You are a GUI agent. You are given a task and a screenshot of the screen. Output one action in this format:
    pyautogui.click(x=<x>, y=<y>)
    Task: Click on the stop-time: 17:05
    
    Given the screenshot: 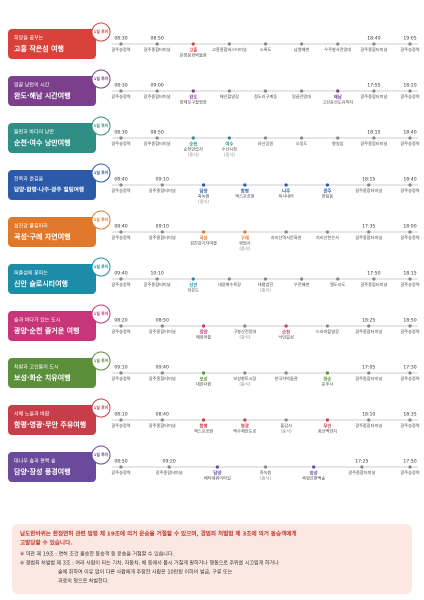 What is the action you would take?
    pyautogui.click(x=368, y=368)
    